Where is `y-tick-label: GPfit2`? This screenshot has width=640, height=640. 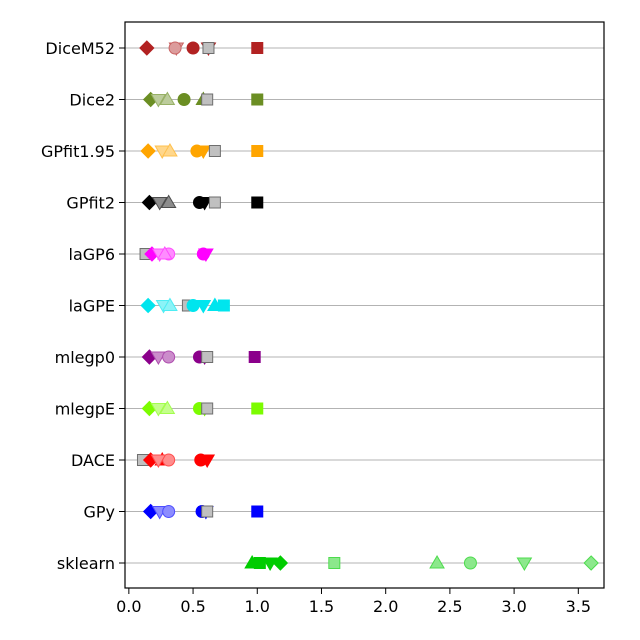 y-tick-label: GPfit2 is located at coordinates (90, 203).